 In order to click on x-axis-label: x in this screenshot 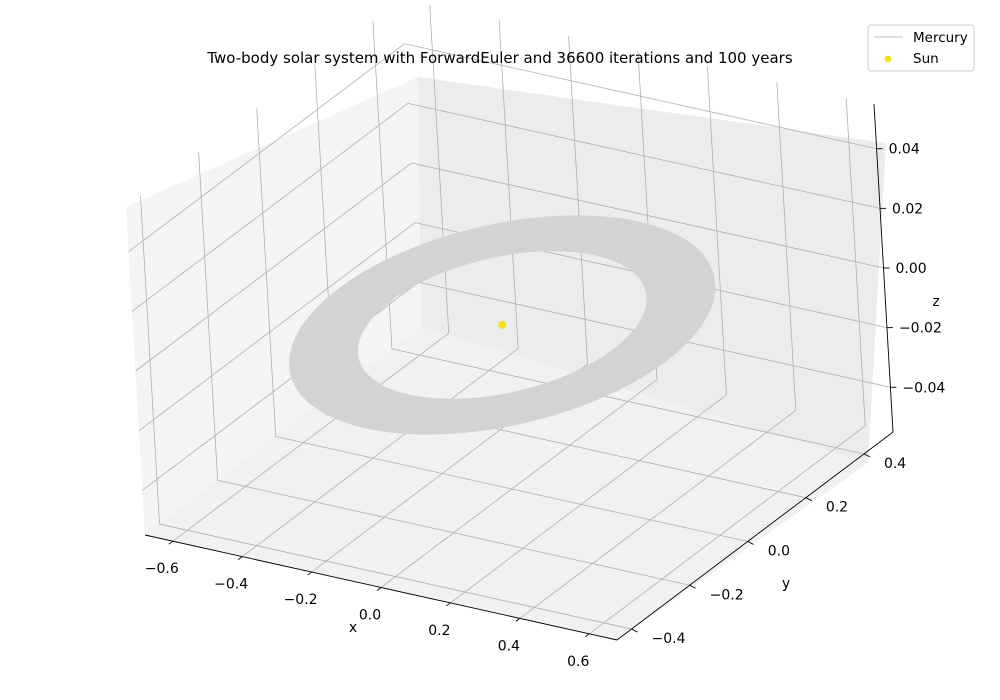, I will do `click(353, 628)`.